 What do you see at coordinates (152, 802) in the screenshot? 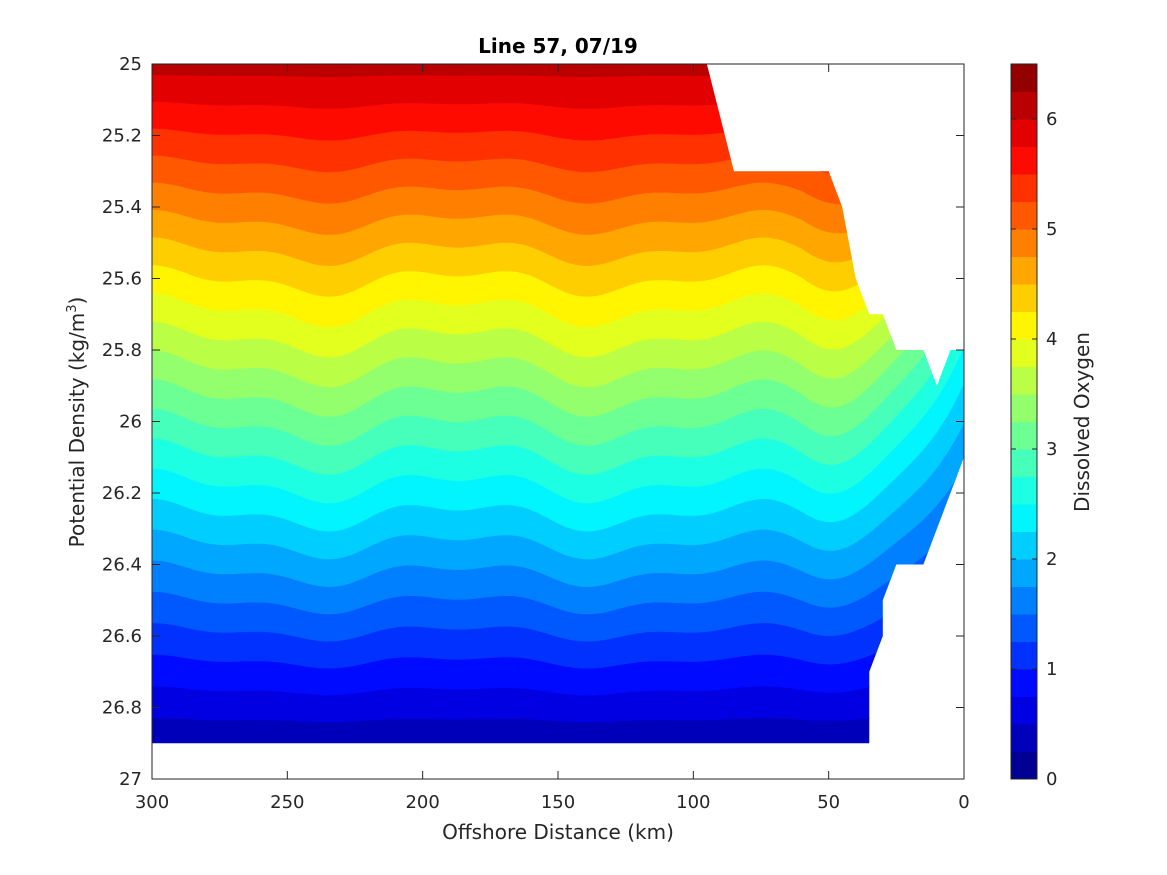
I see `x-tick-label: 300` at bounding box center [152, 802].